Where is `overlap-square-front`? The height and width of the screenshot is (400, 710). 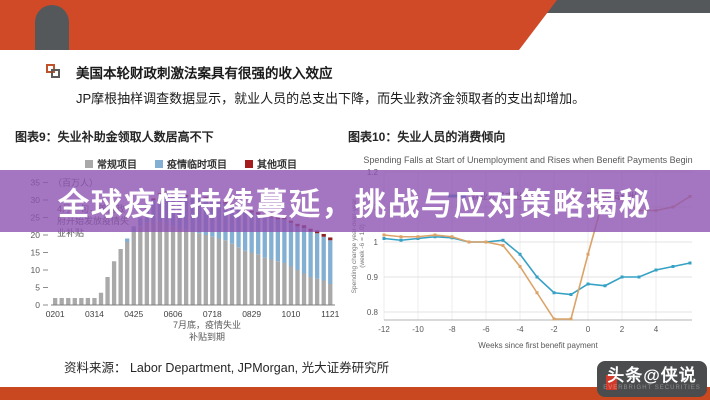 overlap-square-front is located at coordinates (50, 68).